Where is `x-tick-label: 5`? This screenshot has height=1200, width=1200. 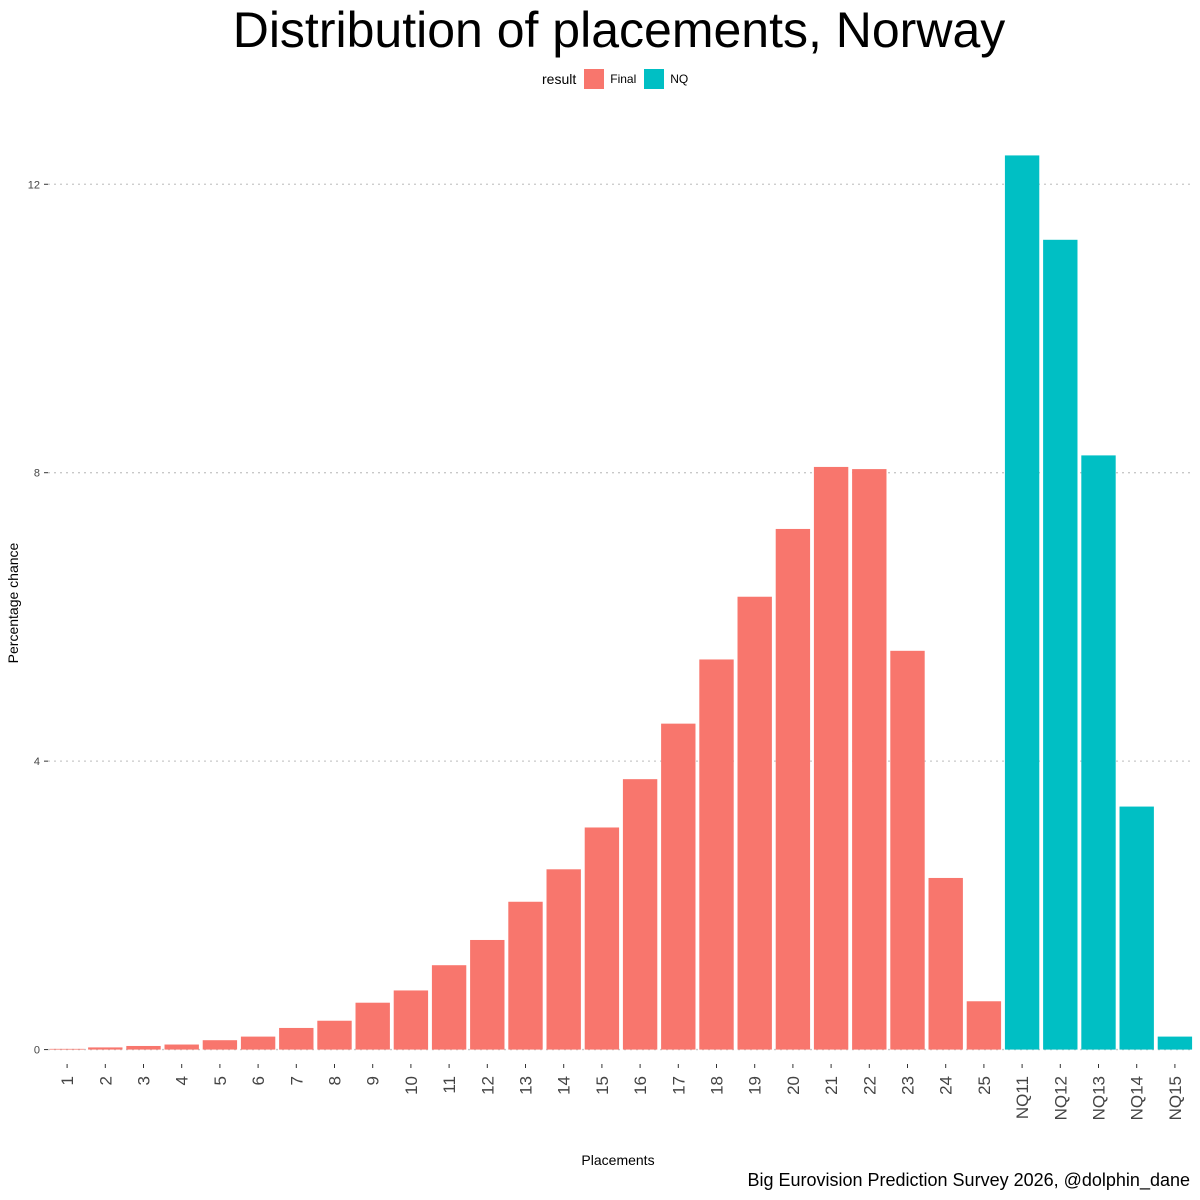 x-tick-label: 5 is located at coordinates (220, 1080).